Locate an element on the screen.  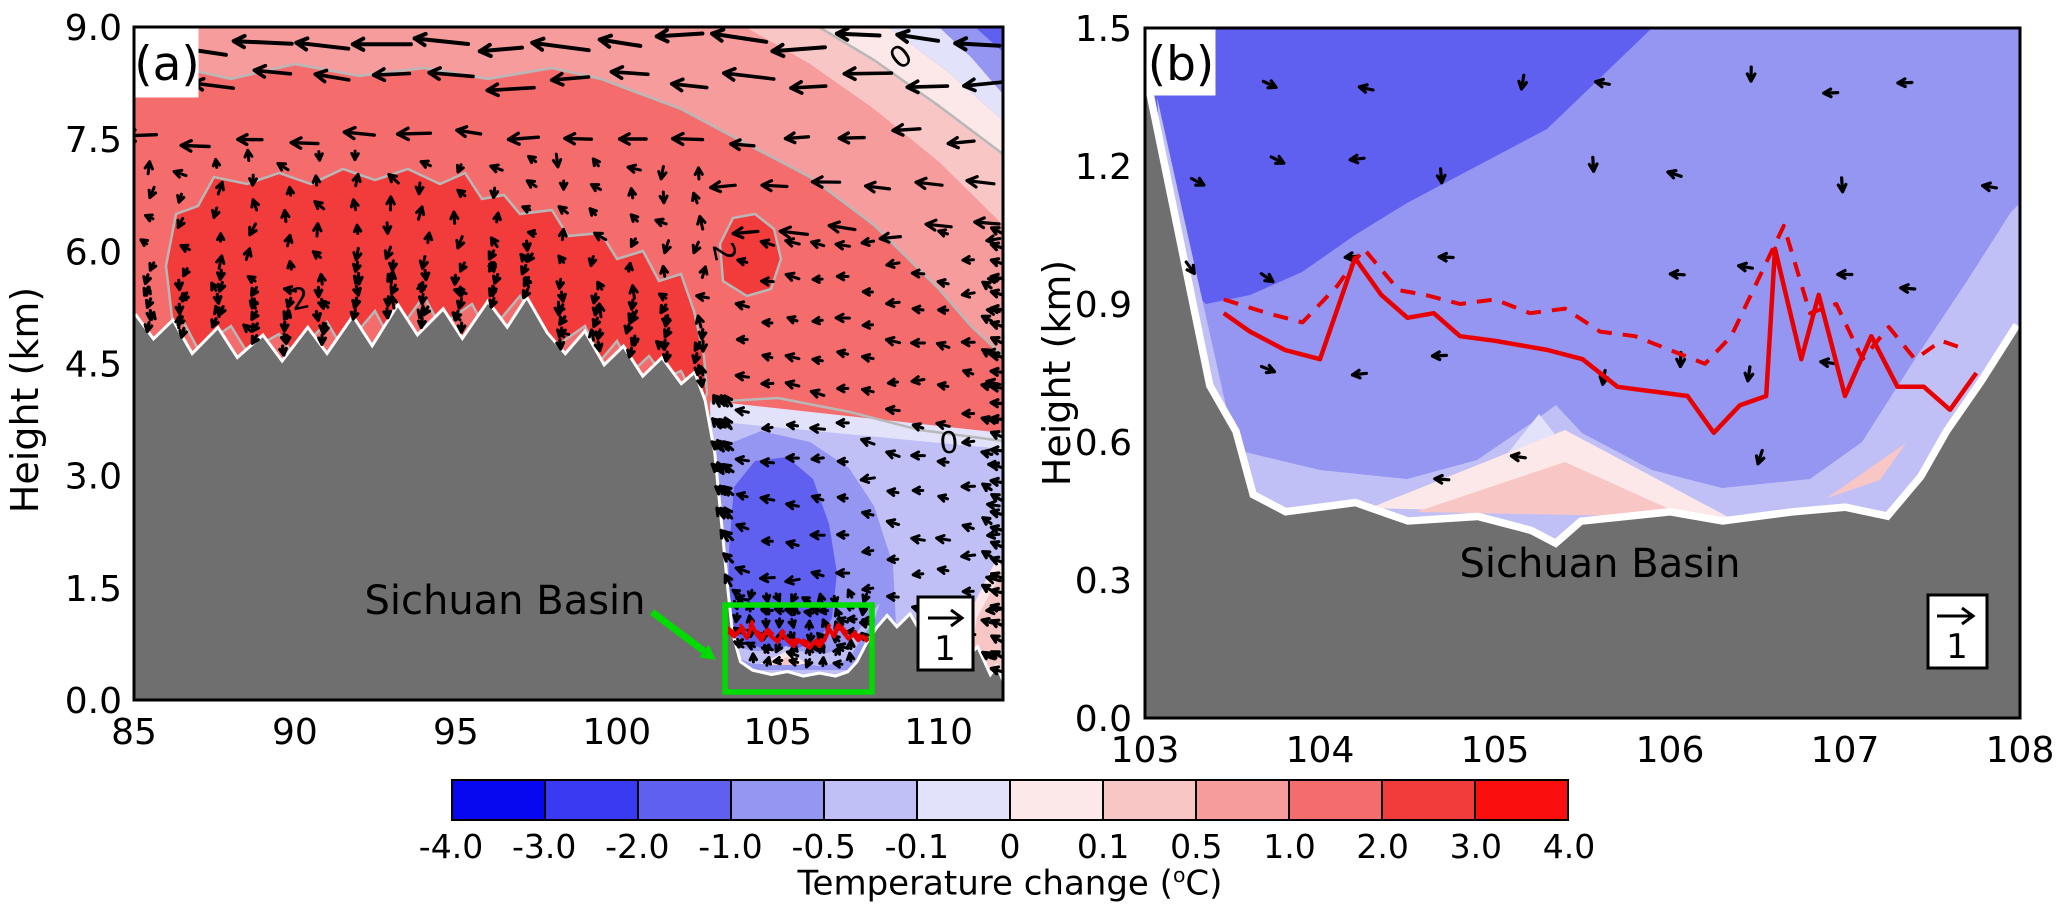
panel-label-a: (a) is located at coordinates (166, 64).